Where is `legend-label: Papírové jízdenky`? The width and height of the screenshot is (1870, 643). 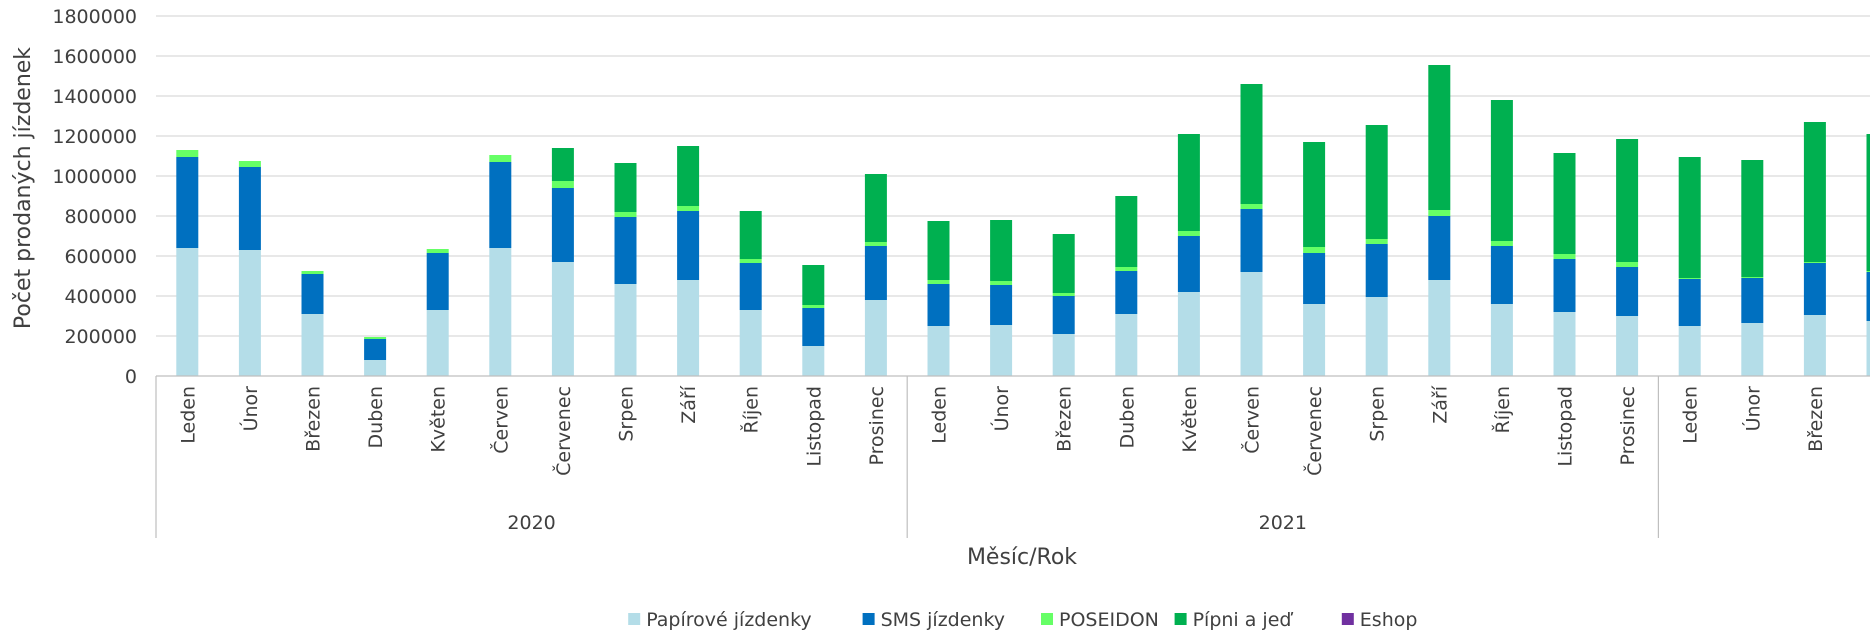
legend-label: Papírové jízdenky is located at coordinates (728, 620).